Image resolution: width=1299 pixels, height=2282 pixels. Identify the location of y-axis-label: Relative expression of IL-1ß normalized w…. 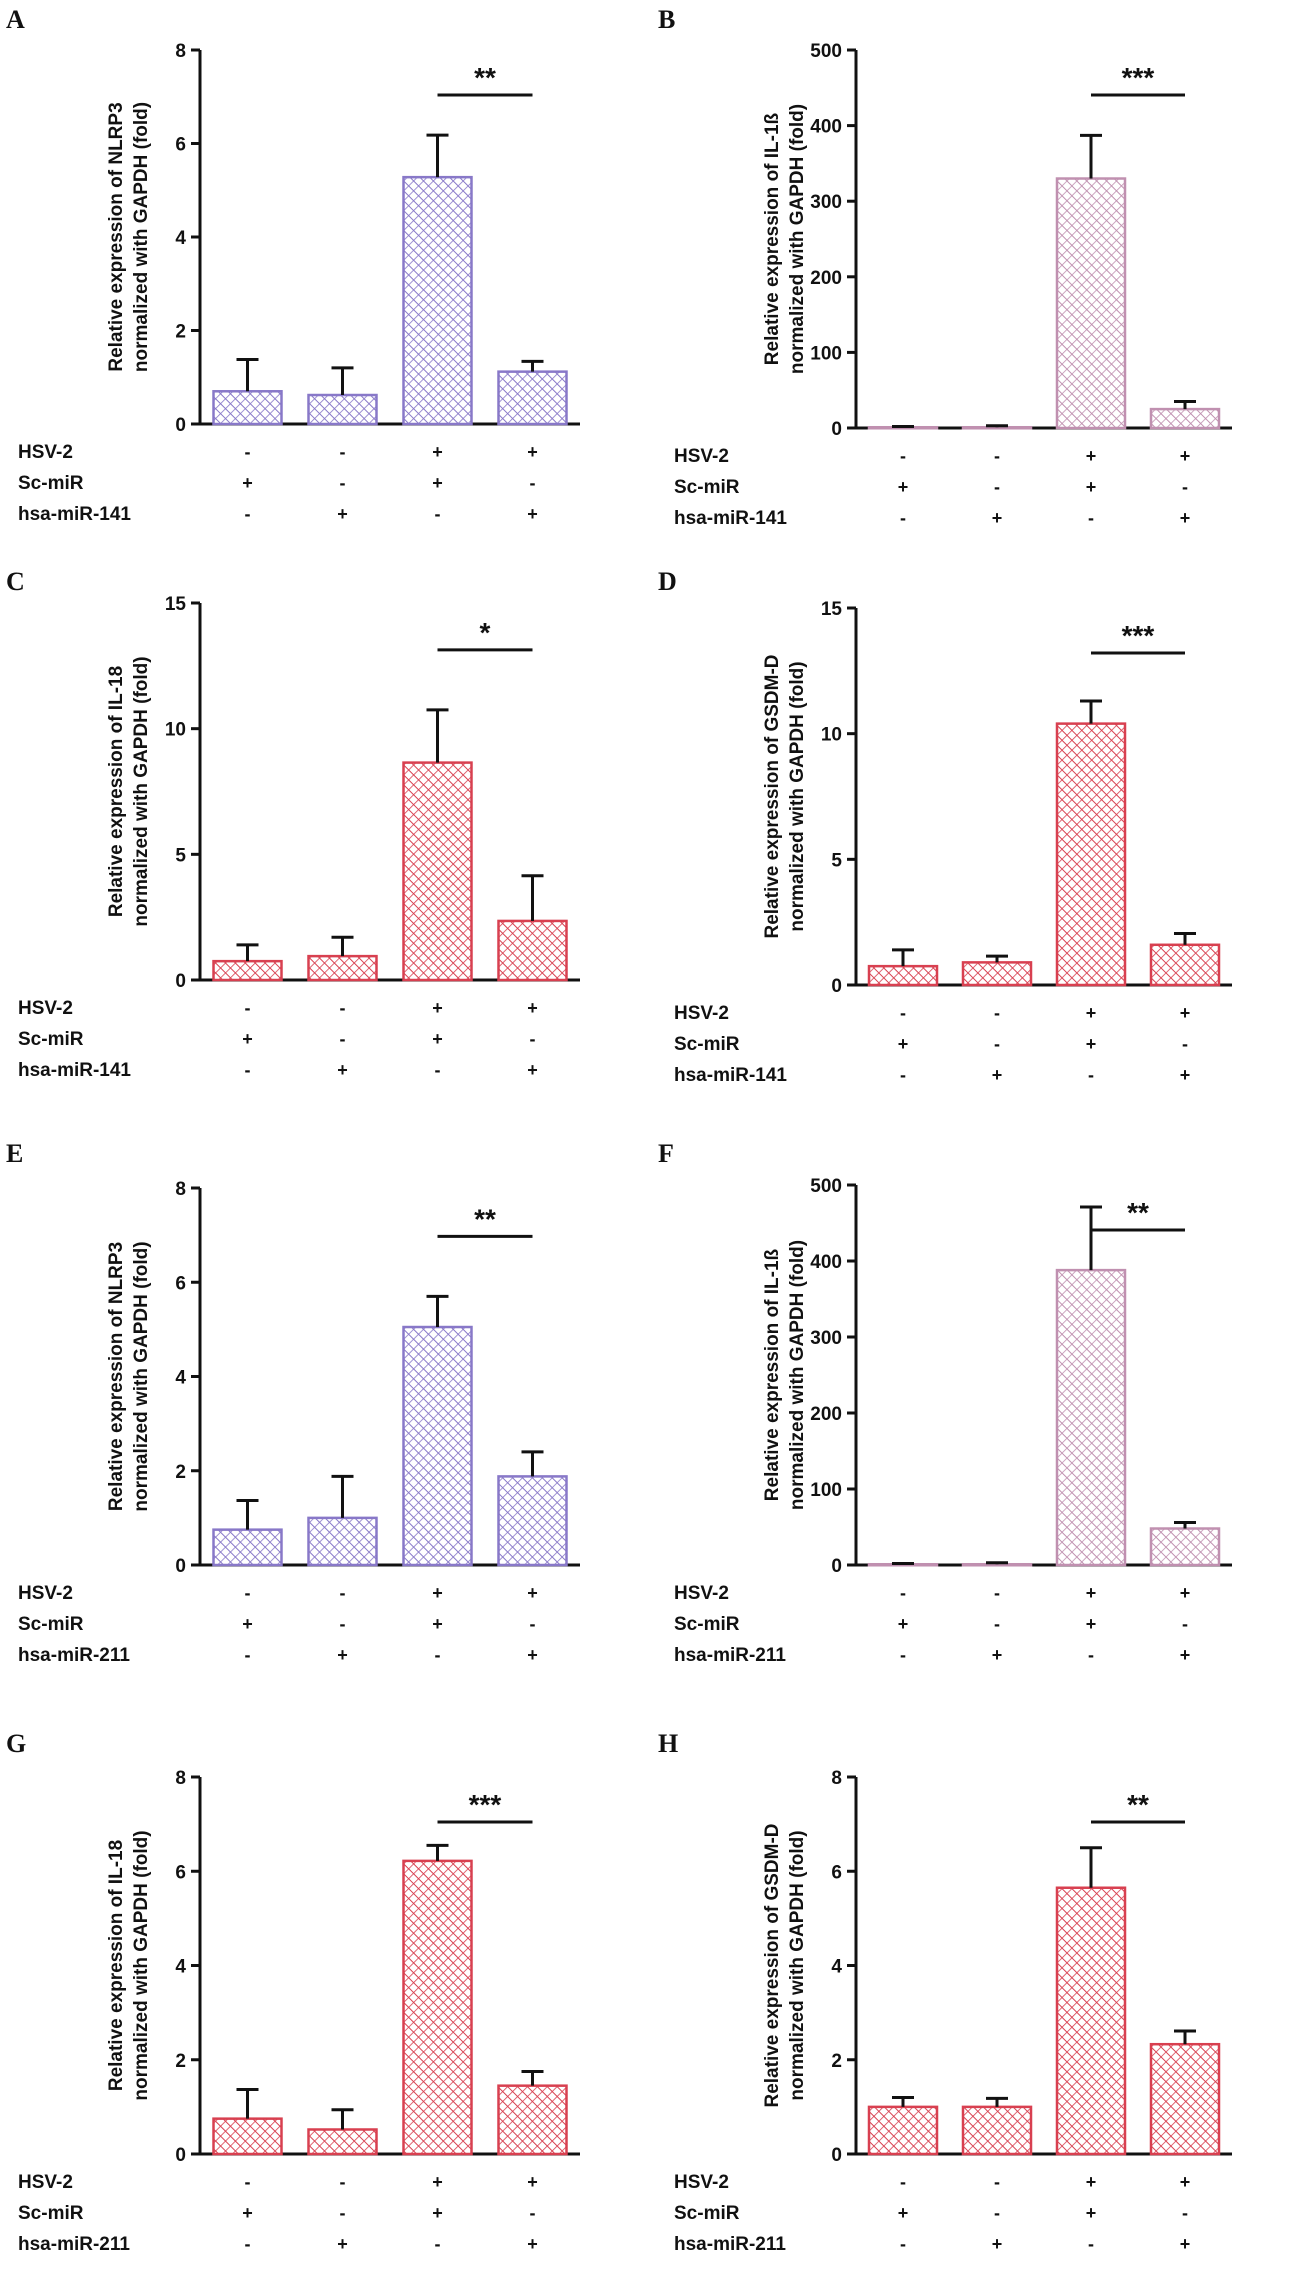
(785, 239).